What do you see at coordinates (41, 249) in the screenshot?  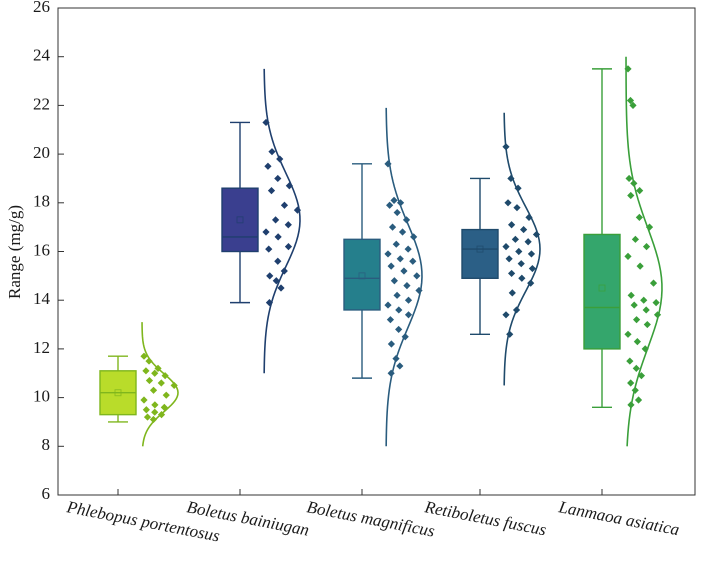 I see `y-tick-label: 16` at bounding box center [41, 249].